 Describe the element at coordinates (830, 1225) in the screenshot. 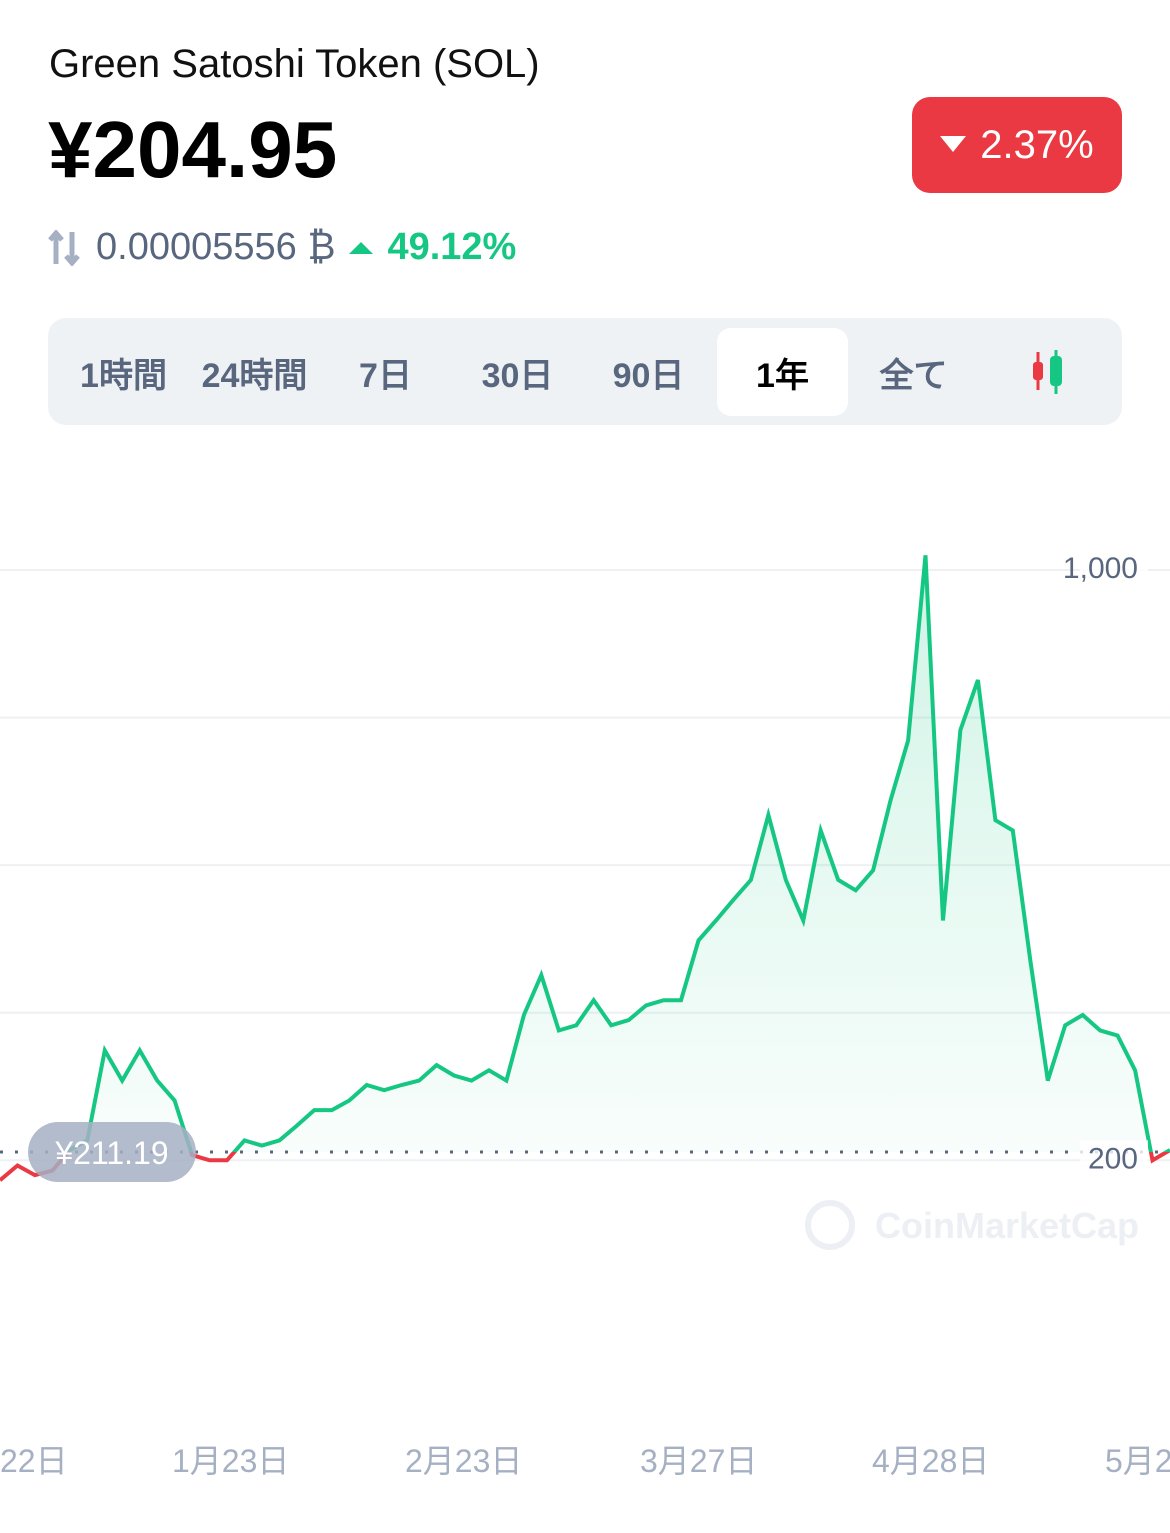

I see `watermark-logo` at that location.